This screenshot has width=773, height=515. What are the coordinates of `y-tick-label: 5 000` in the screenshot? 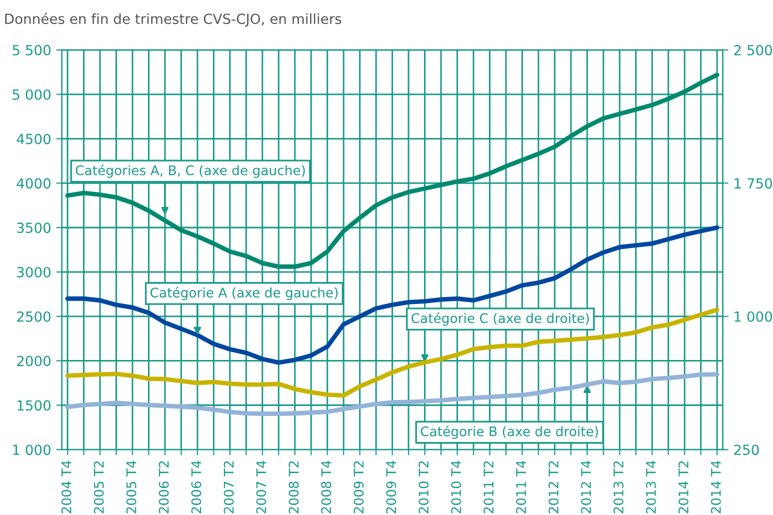 It's located at (31, 94).